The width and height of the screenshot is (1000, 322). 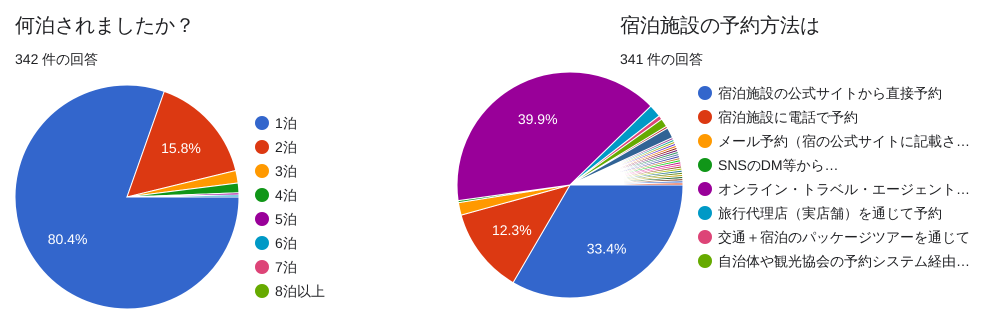 What do you see at coordinates (512, 230) in the screenshot?
I see `data-label: 12.3%` at bounding box center [512, 230].